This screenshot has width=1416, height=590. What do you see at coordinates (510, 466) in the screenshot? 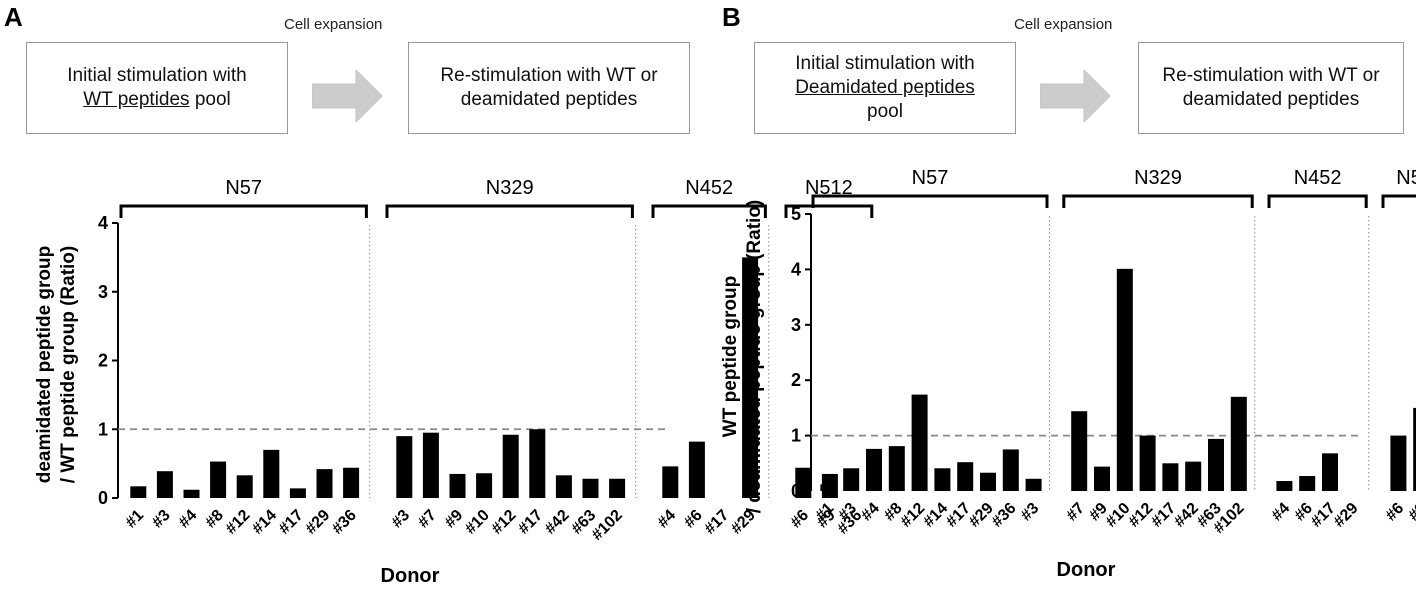
I see `bar-N329-d12-a` at bounding box center [510, 466].